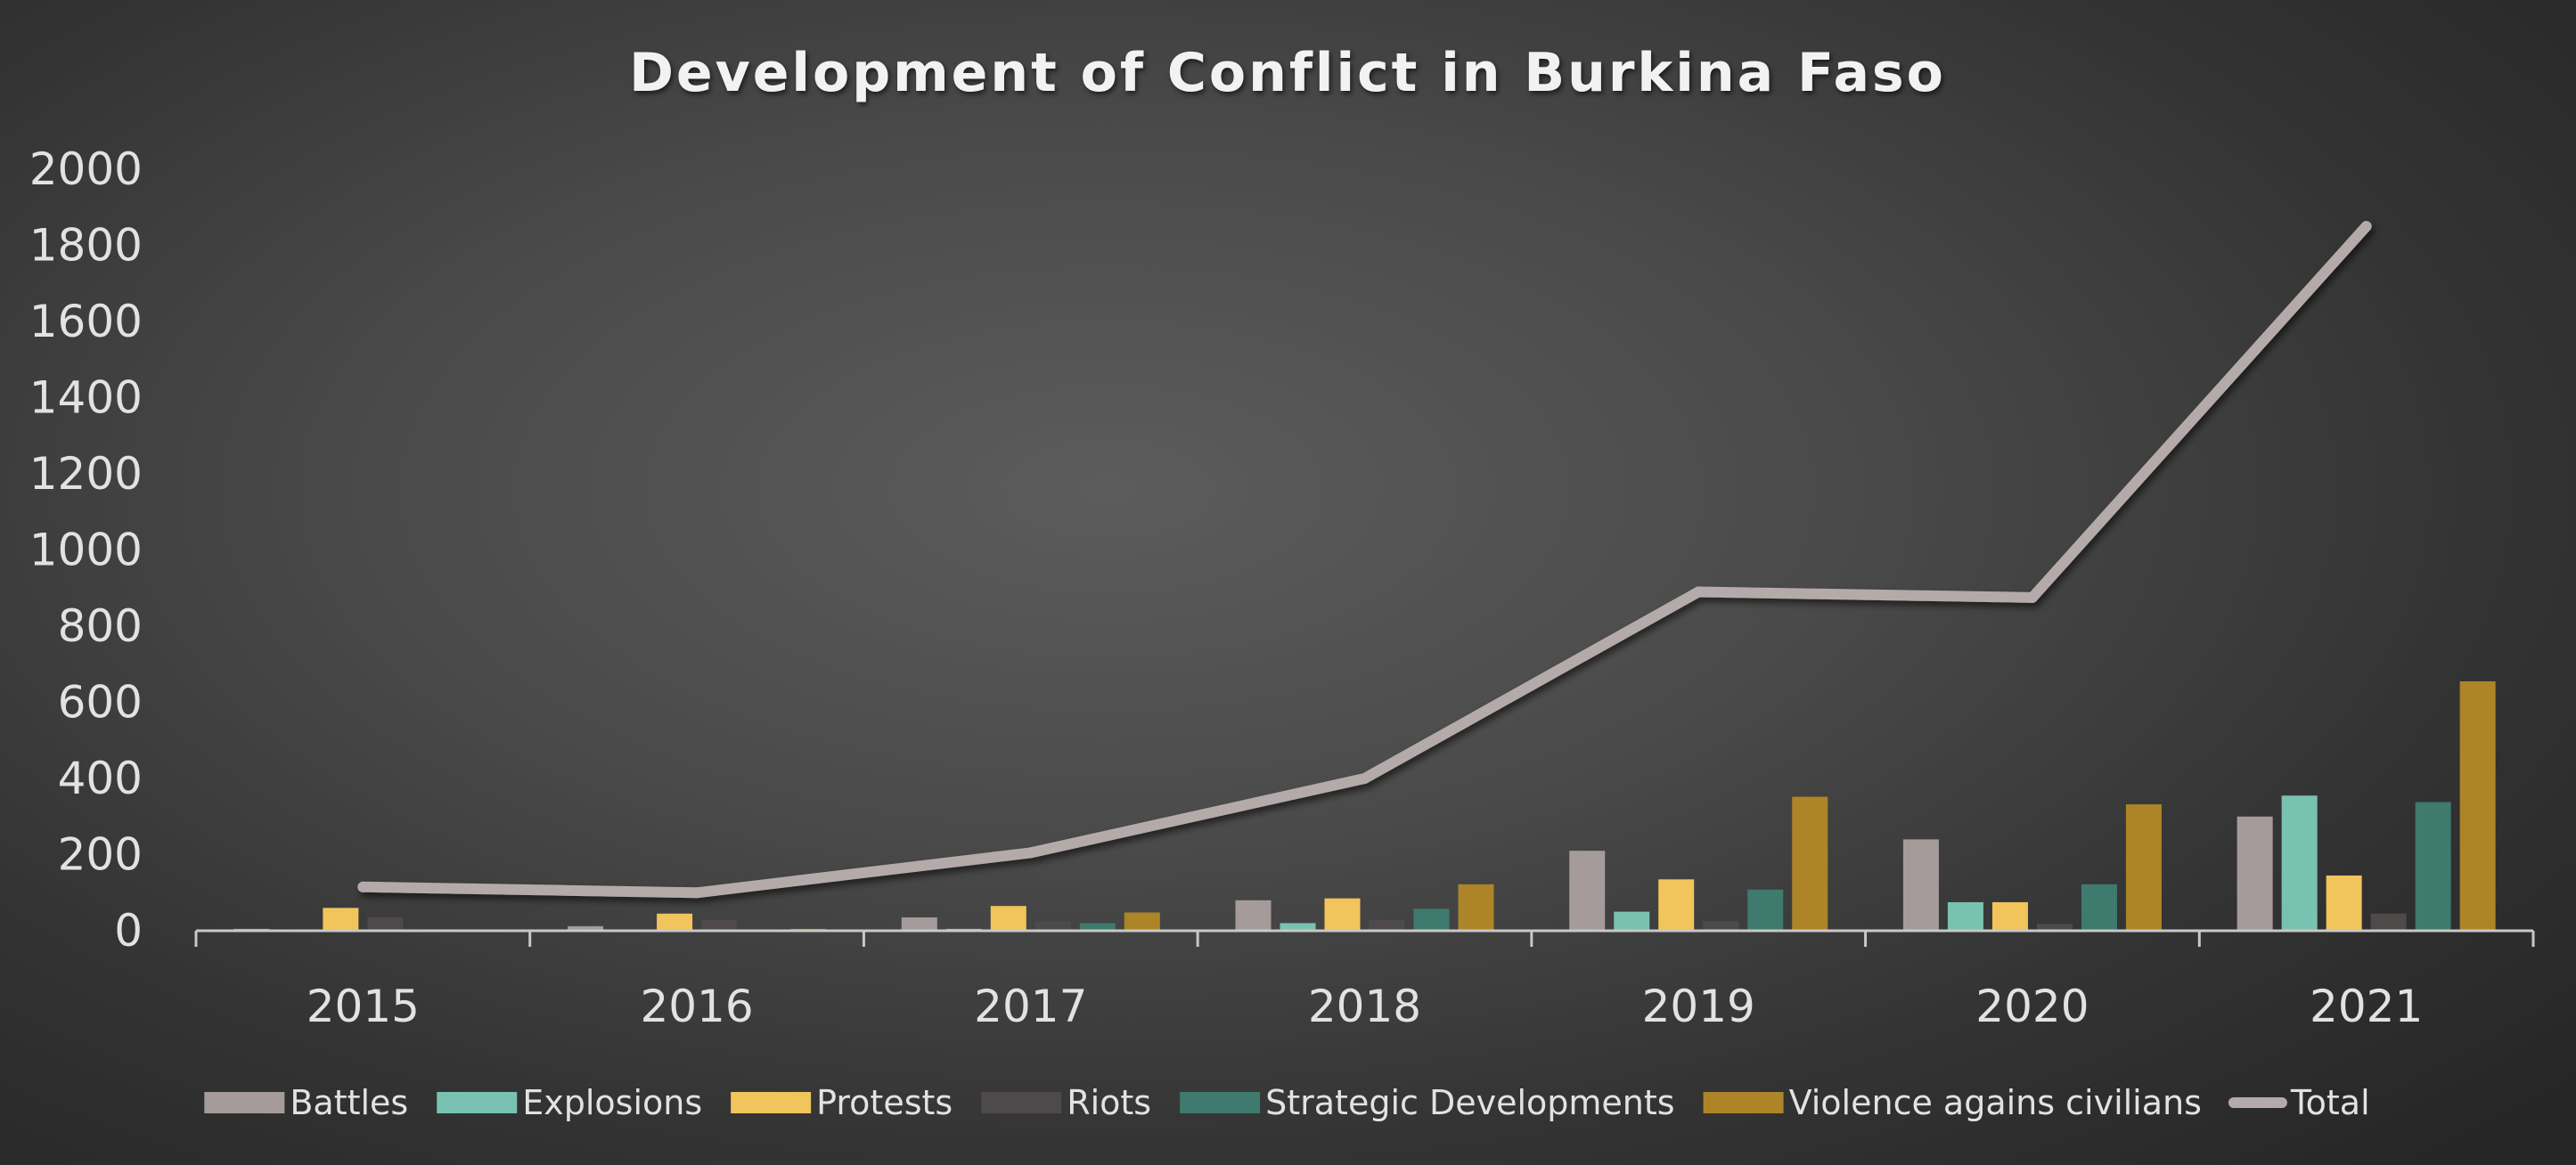 The height and width of the screenshot is (1165, 2576). What do you see at coordinates (2344, 903) in the screenshot?
I see `bar-protests-2021` at bounding box center [2344, 903].